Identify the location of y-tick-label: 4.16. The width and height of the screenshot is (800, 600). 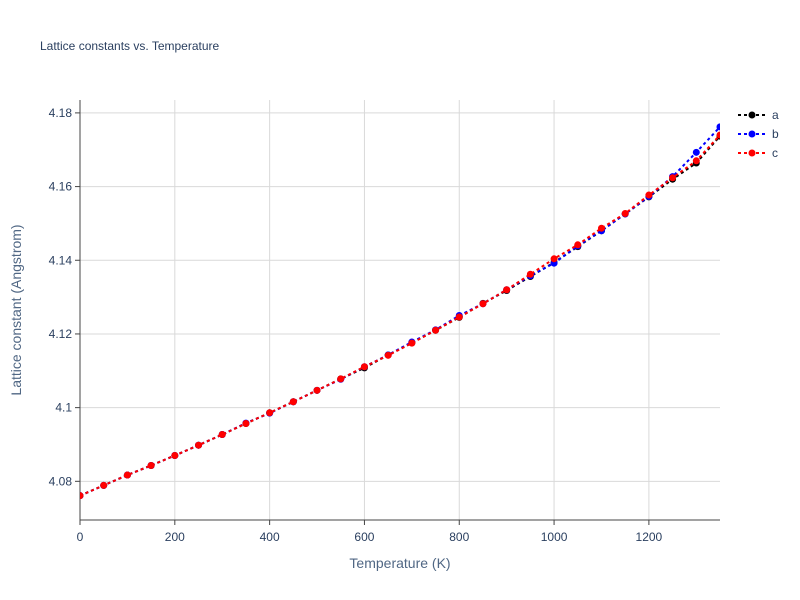
(61, 187).